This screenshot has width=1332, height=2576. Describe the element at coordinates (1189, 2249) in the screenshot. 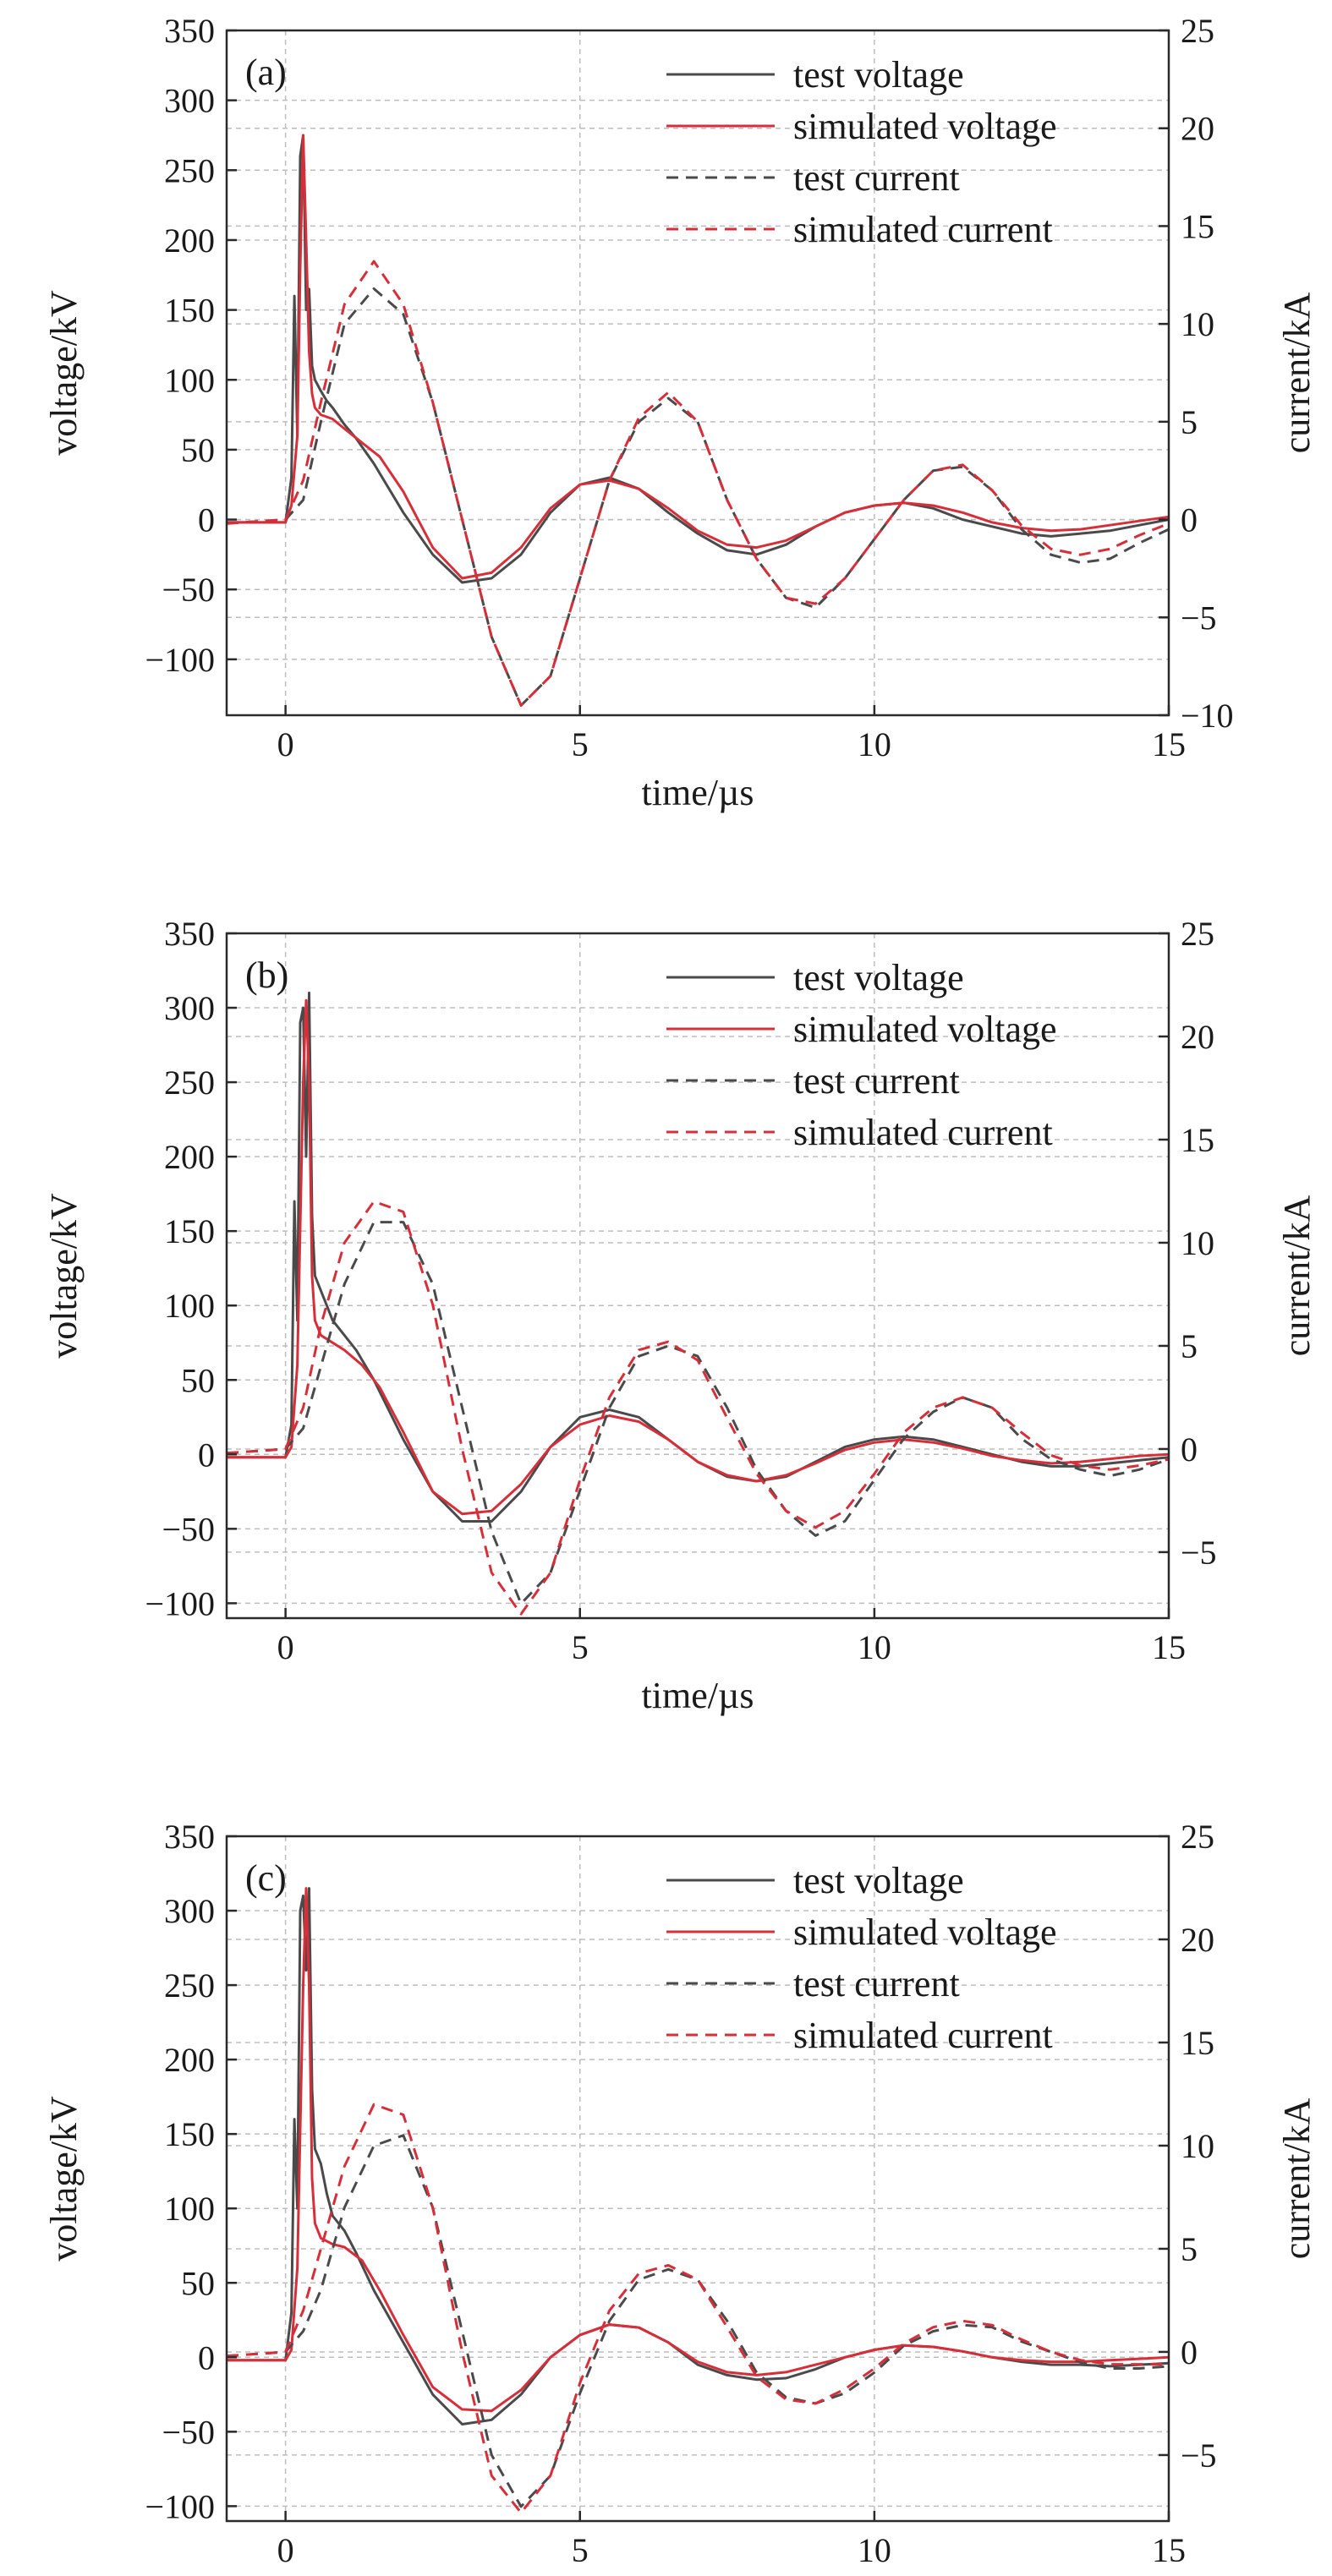

I see `y2-tick-label: 5` at that location.